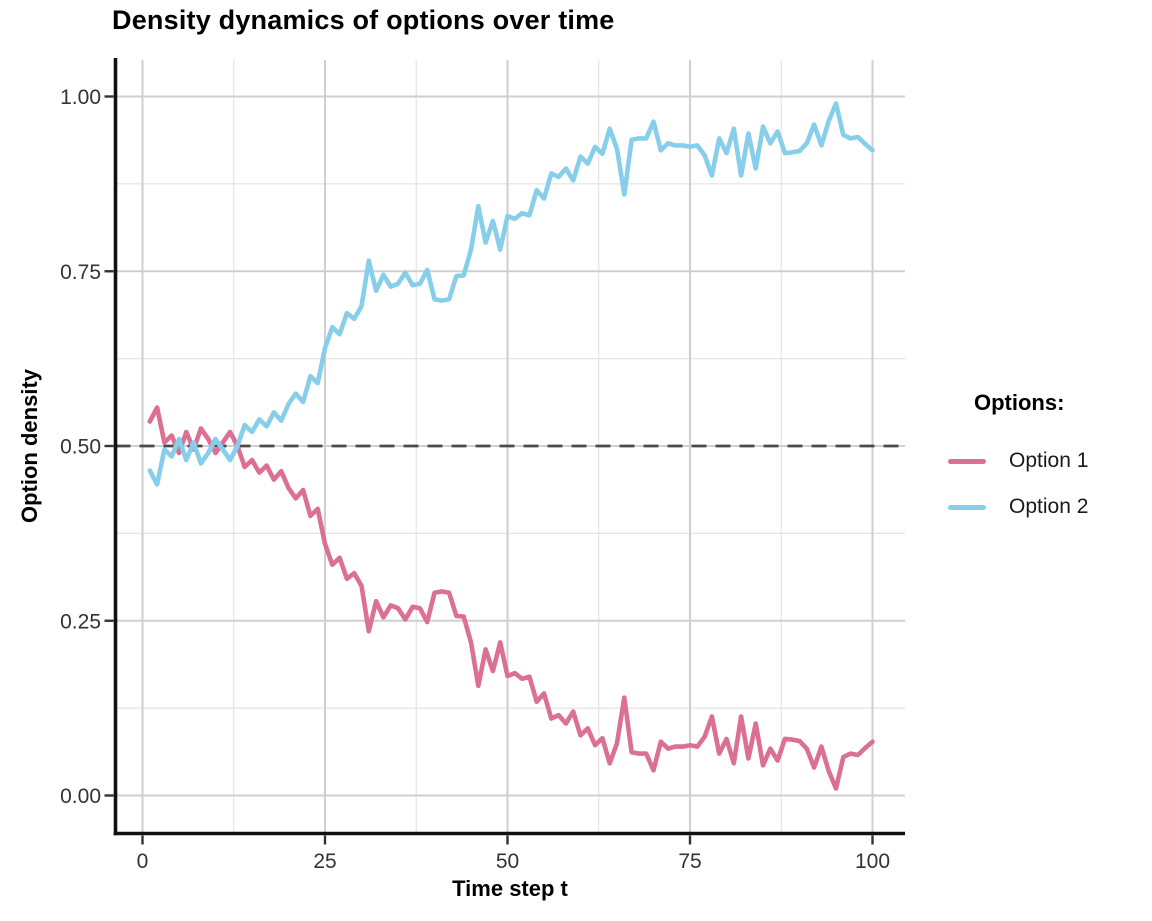 The image size is (1152, 921). I want to click on svg-text: 50, so click(507, 861).